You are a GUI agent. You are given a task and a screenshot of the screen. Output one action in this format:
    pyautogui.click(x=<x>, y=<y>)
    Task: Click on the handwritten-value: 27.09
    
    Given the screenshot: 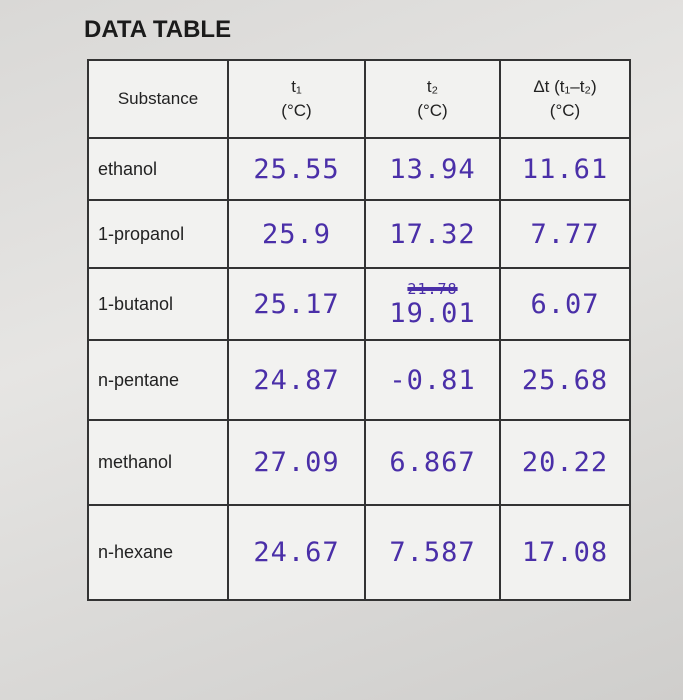 What is the action you would take?
    pyautogui.click(x=296, y=462)
    